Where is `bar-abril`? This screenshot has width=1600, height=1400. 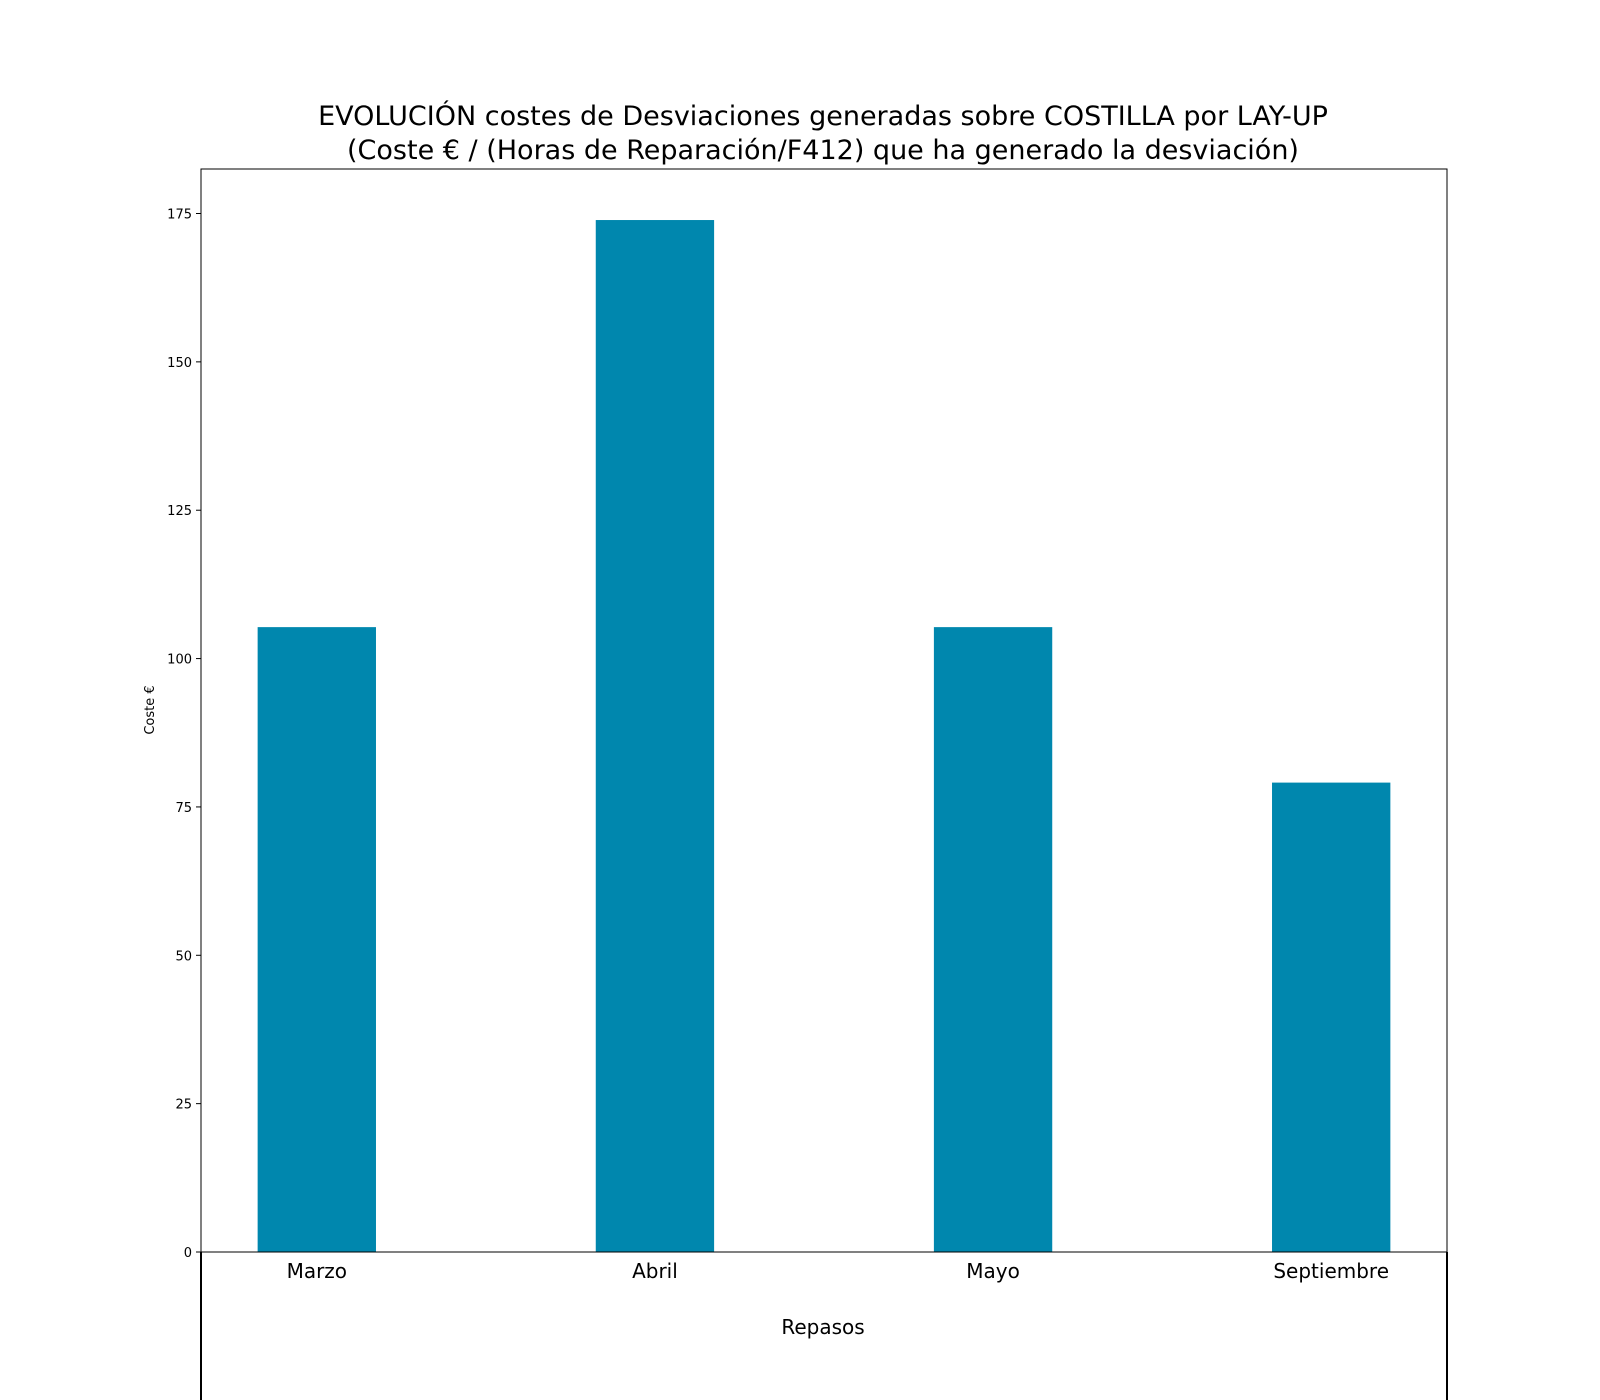
bar-abril is located at coordinates (655, 736).